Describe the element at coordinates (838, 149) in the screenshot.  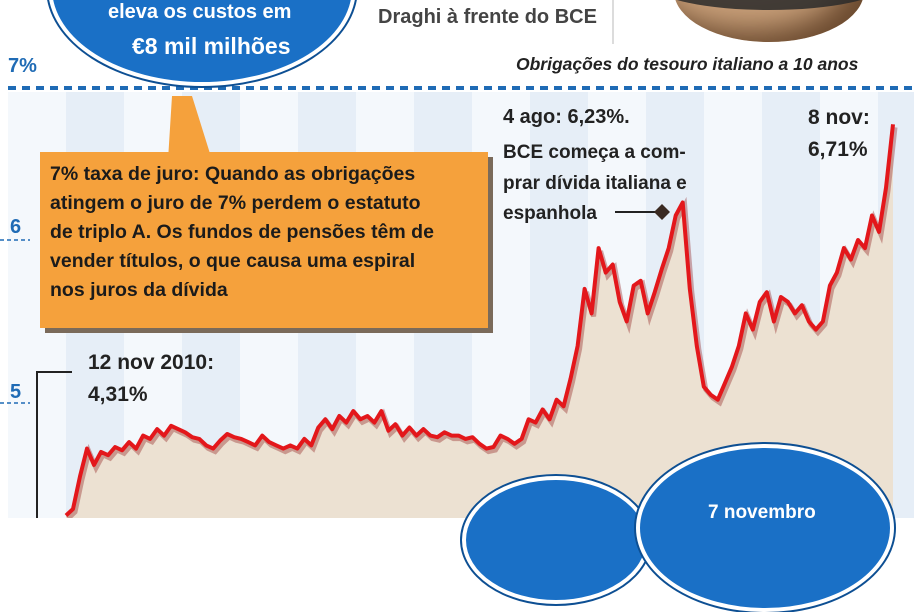
I see `end-annotation-value: 6,71%` at that location.